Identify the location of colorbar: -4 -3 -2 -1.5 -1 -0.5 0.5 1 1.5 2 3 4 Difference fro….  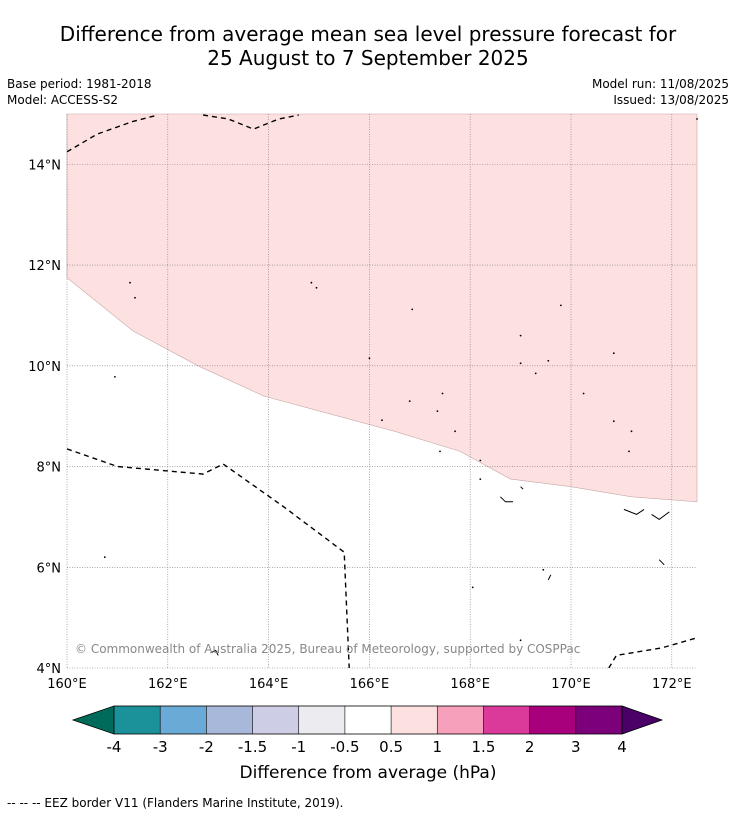
(367, 744).